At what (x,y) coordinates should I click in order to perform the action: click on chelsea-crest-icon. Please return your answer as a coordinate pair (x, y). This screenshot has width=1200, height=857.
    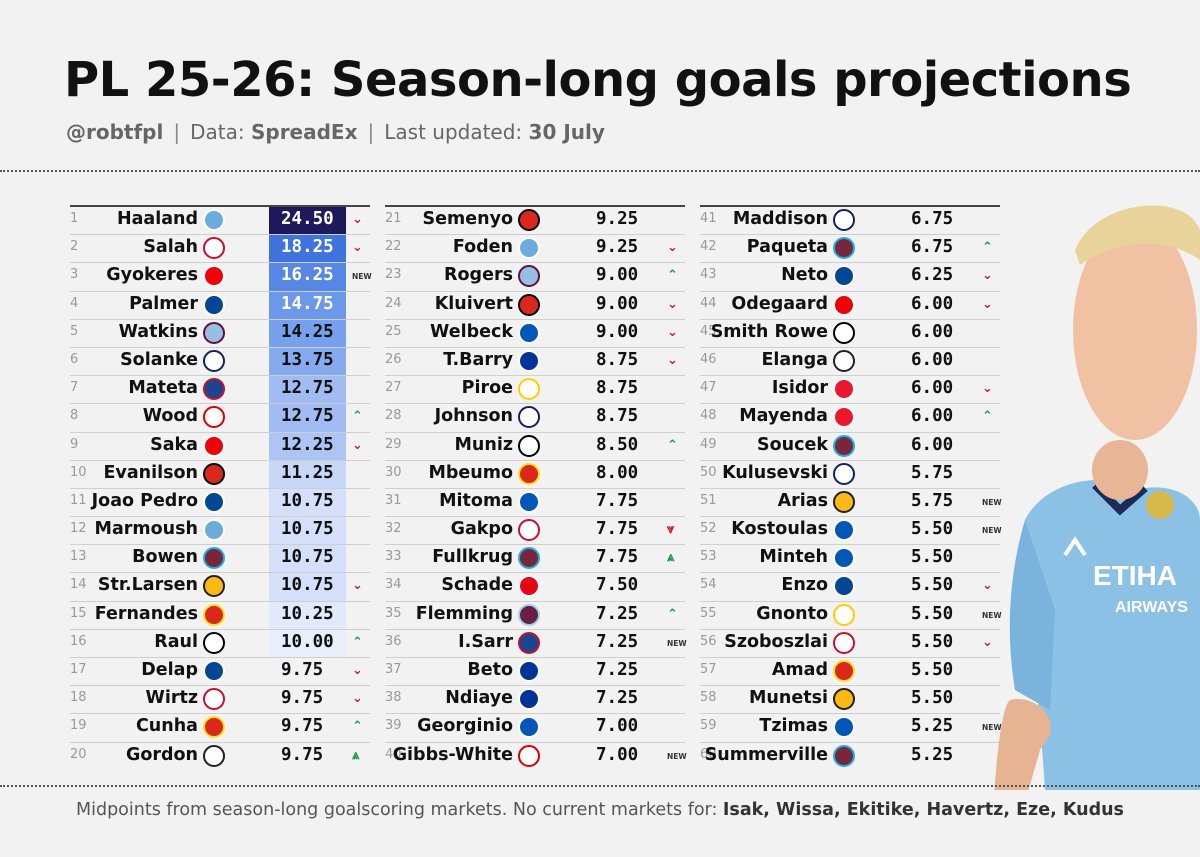
    Looking at the image, I should click on (844, 276).